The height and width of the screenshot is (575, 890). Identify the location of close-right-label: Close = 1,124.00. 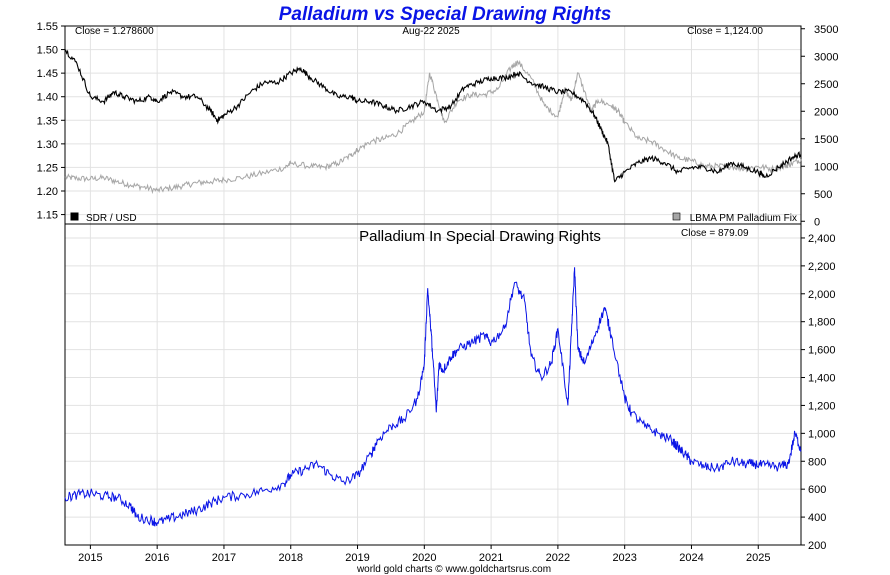
(725, 31).